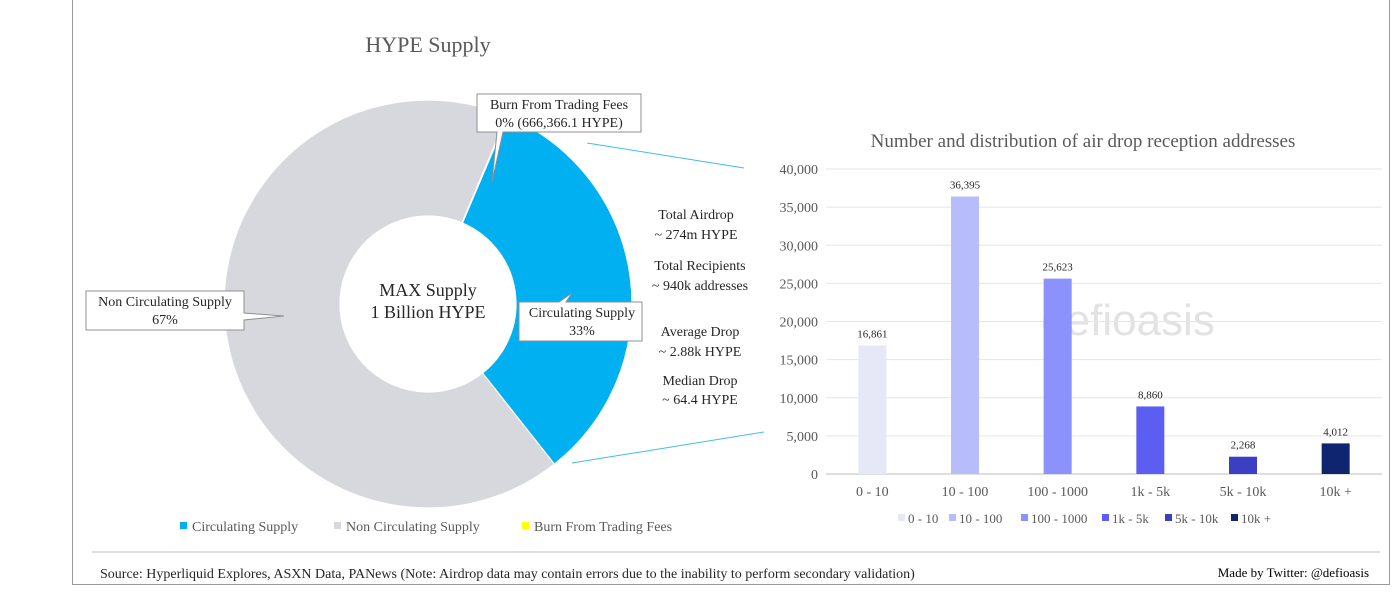  I want to click on bar-5k-10k, so click(1243, 465).